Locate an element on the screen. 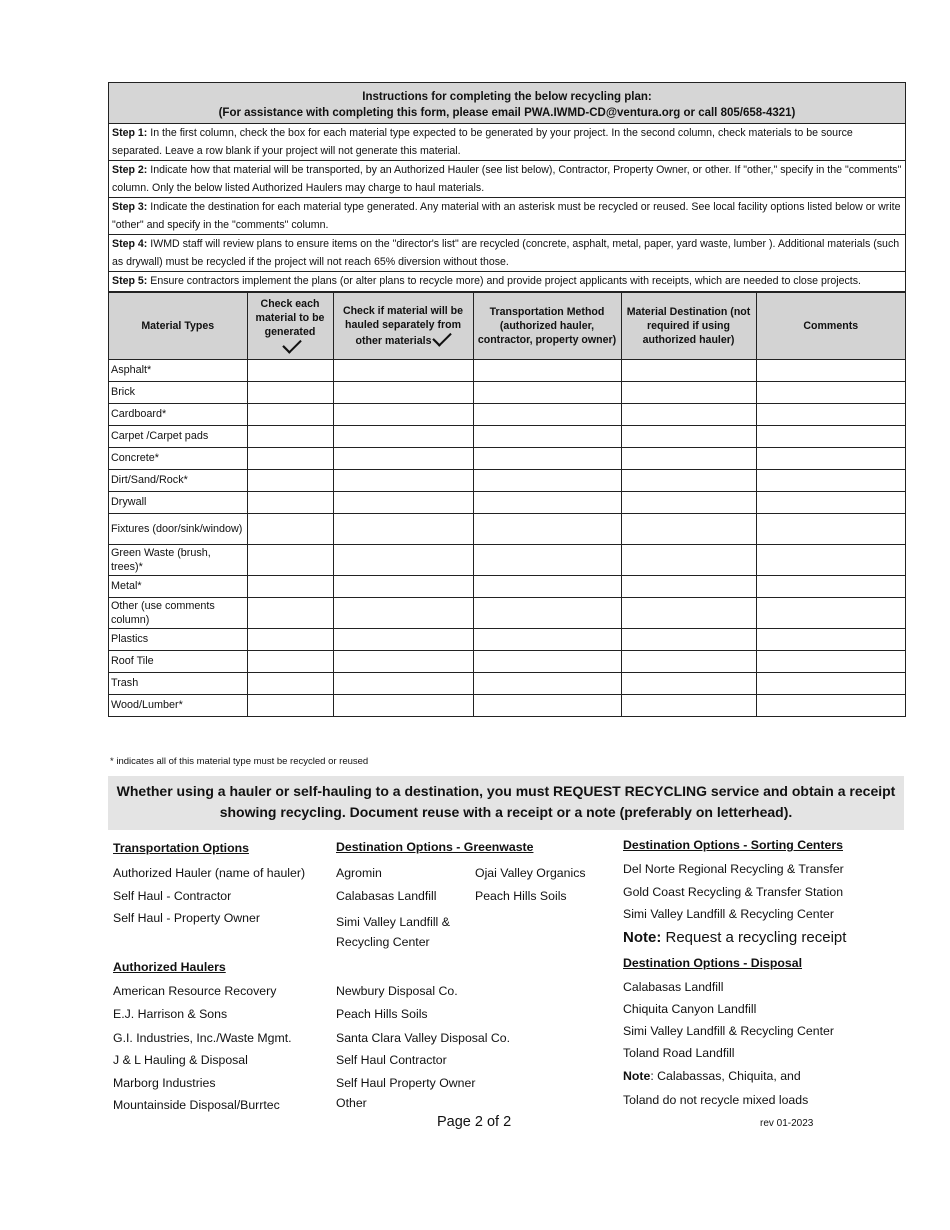  header-generated: Check each material to be generated is located at coordinates (290, 325).